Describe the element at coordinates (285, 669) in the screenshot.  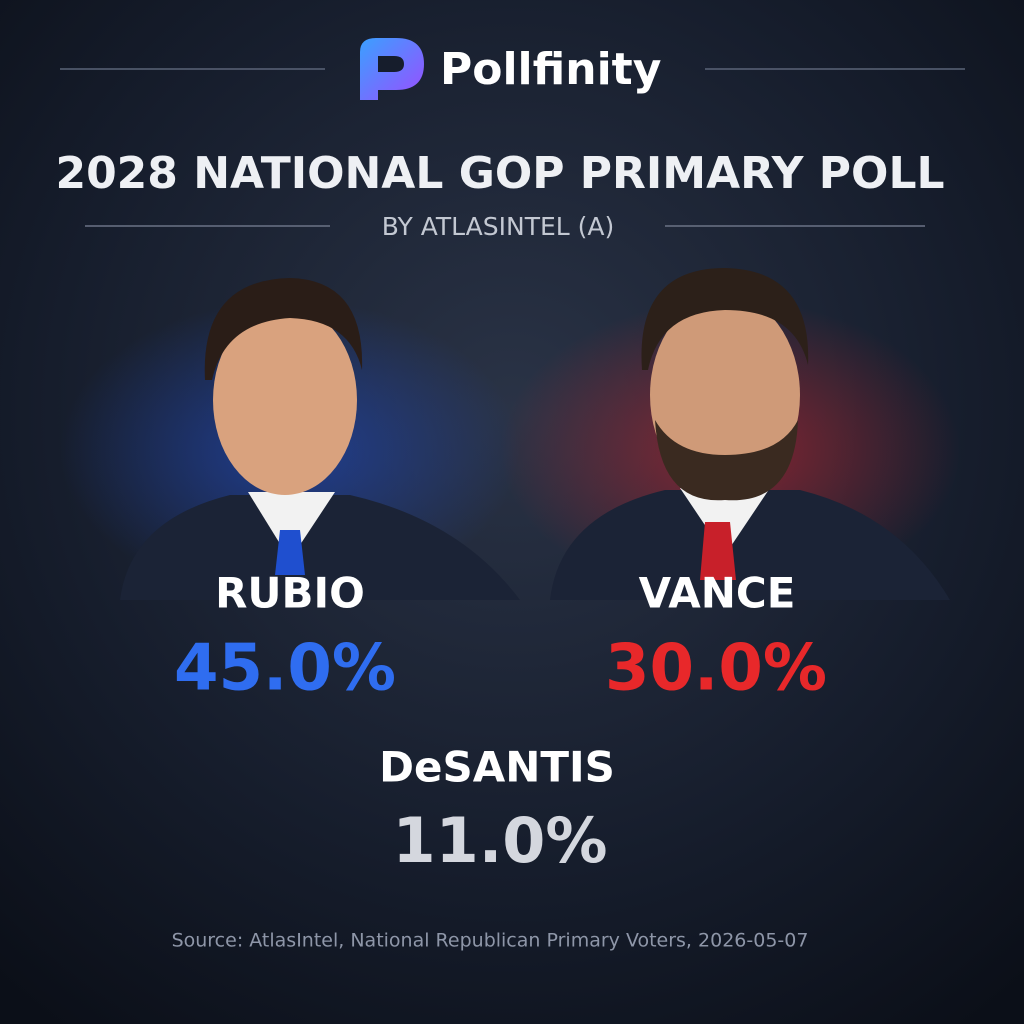
I see `candidate-percent: 45.0%` at that location.